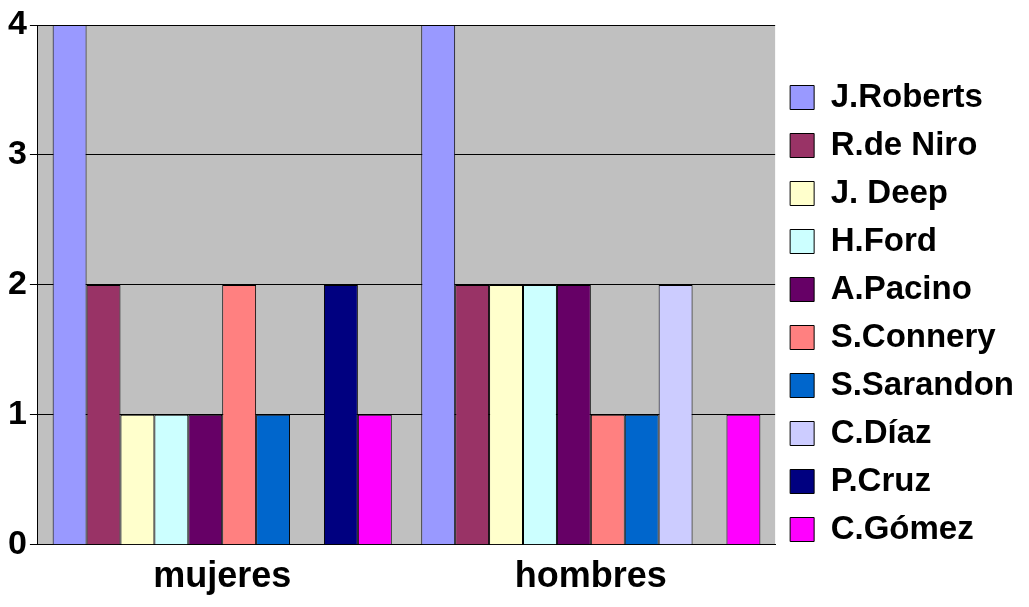 This screenshot has width=1029, height=607. What do you see at coordinates (902, 527) in the screenshot?
I see `legend-label: C.Gómez` at bounding box center [902, 527].